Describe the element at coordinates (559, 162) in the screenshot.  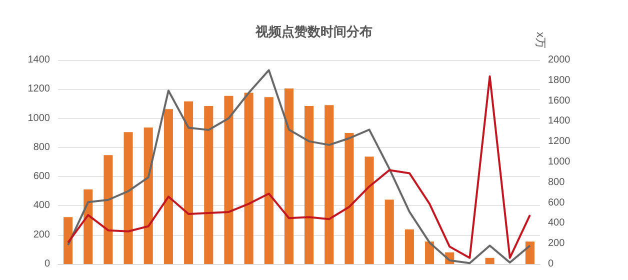
I see `y2-tick-label: 1000` at that location.